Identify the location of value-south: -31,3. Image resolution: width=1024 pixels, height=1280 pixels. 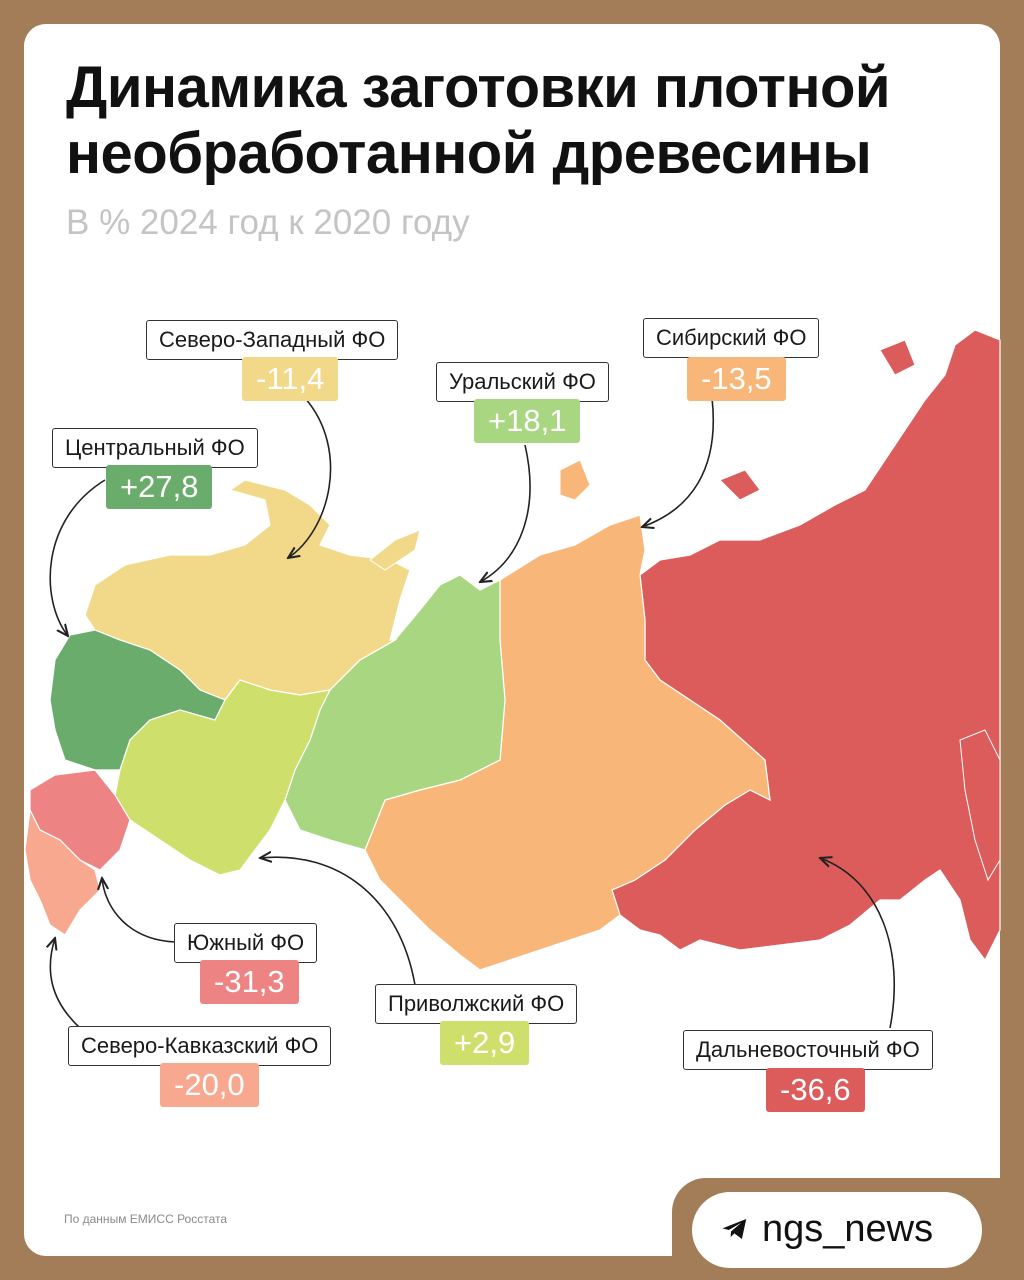
(249, 982).